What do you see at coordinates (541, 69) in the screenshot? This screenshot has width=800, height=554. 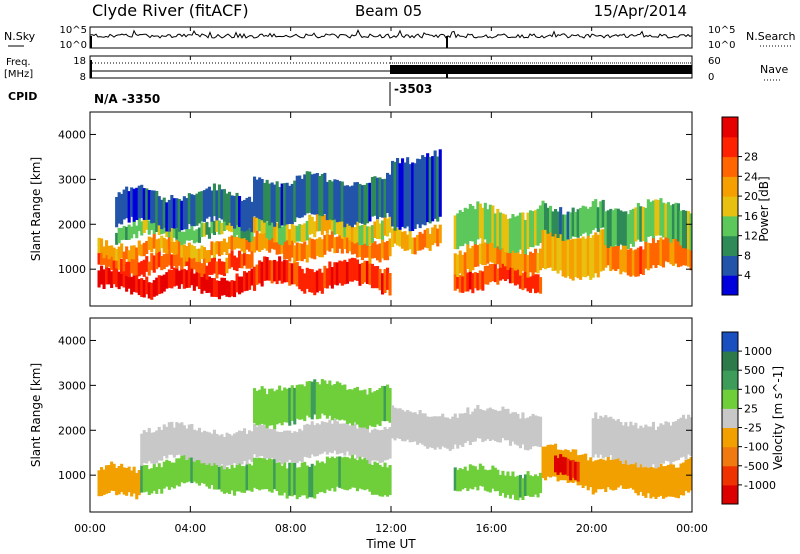 I see `freq-nave-dense-block` at bounding box center [541, 69].